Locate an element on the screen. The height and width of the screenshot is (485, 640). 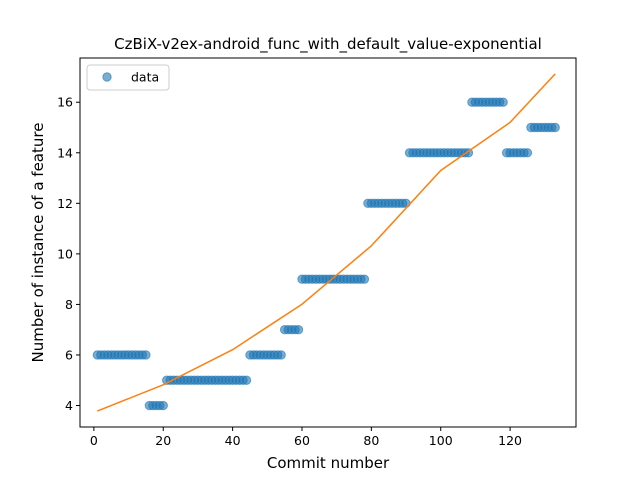
y-tick-label: 16 is located at coordinates (65, 102).